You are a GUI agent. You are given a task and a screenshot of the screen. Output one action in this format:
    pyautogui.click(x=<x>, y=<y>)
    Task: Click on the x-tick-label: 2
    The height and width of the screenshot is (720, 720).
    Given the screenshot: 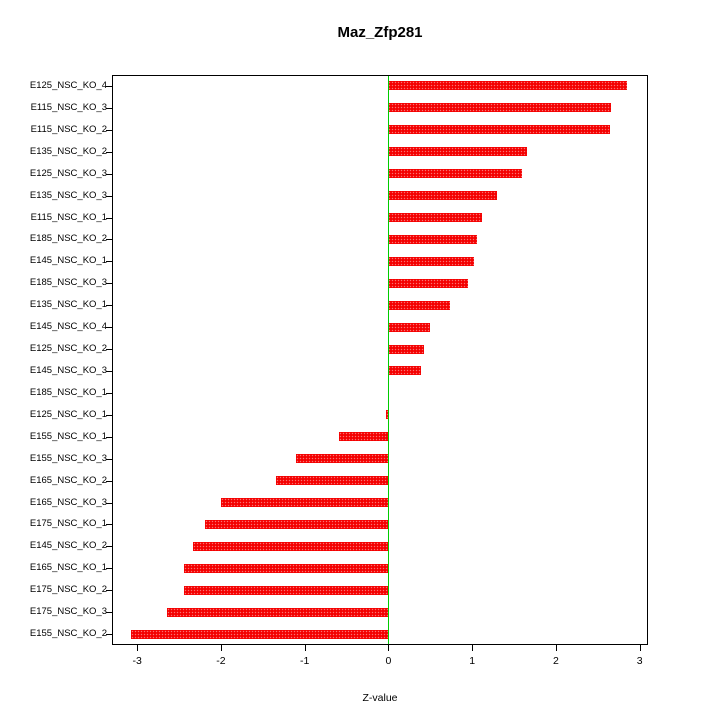 What is the action you would take?
    pyautogui.click(x=555, y=661)
    